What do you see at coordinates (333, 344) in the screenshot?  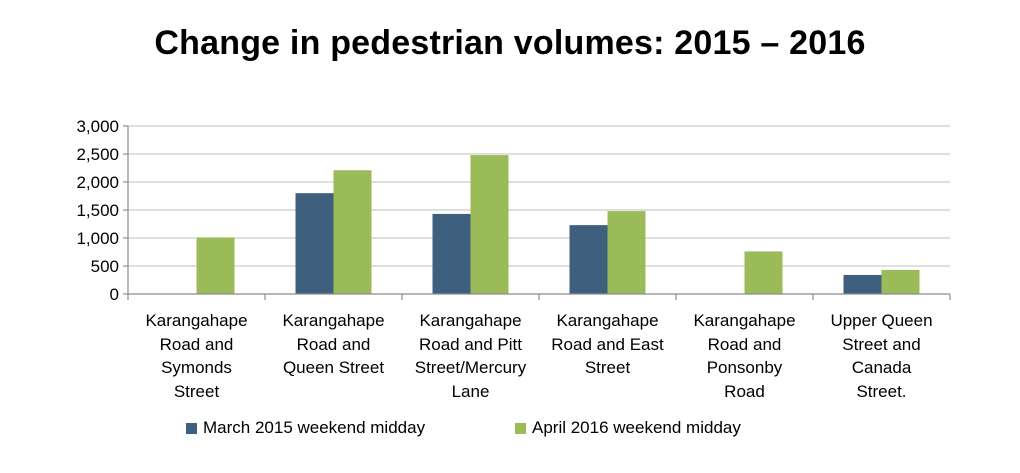 I see `x-tick-label: Karangahape Road and Queen Street` at bounding box center [333, 344].